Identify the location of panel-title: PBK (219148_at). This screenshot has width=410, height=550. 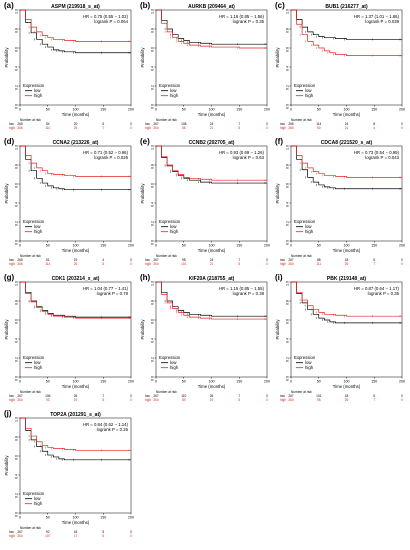
(347, 279).